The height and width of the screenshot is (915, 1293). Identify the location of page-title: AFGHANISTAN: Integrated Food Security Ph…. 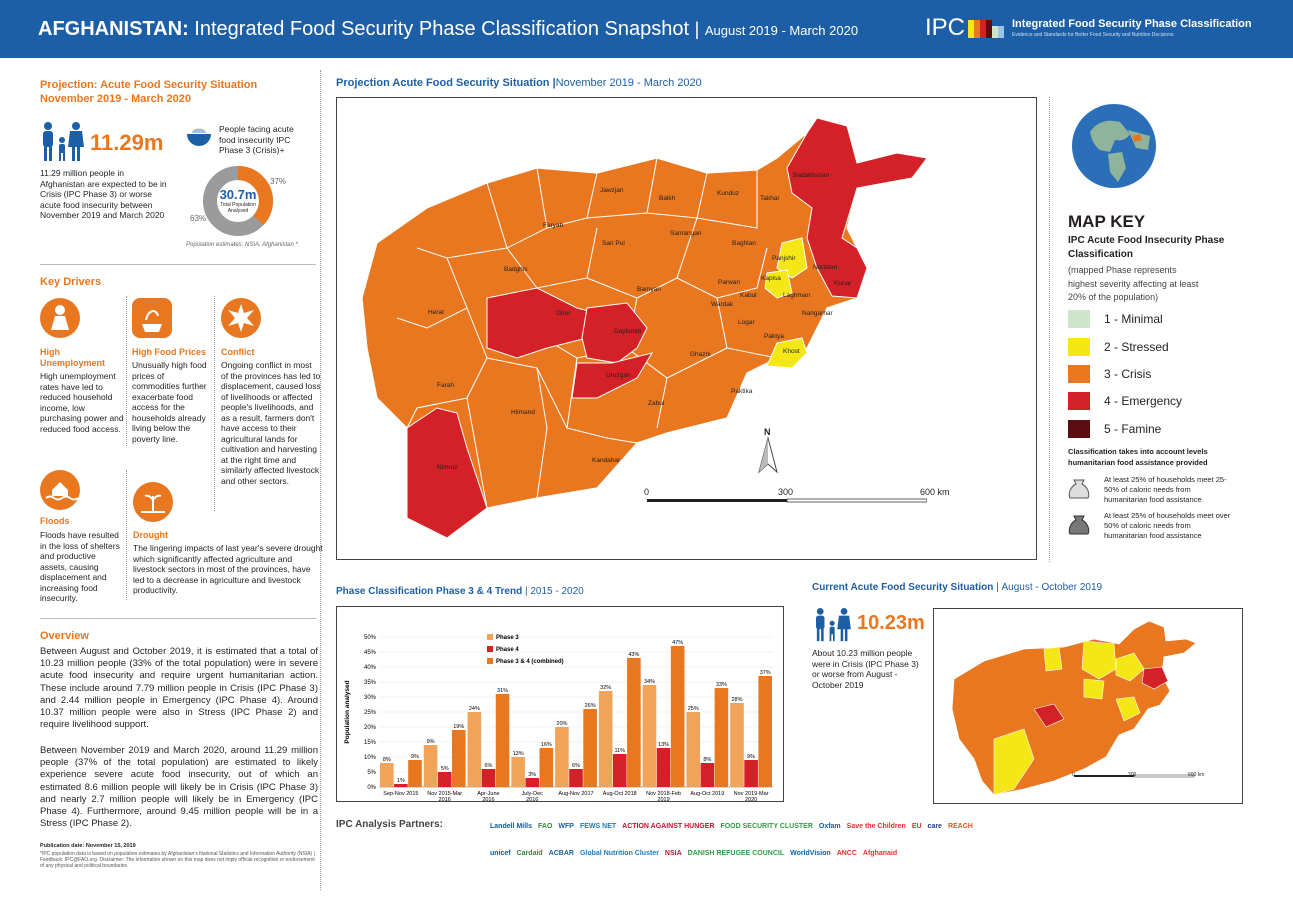
(448, 29).